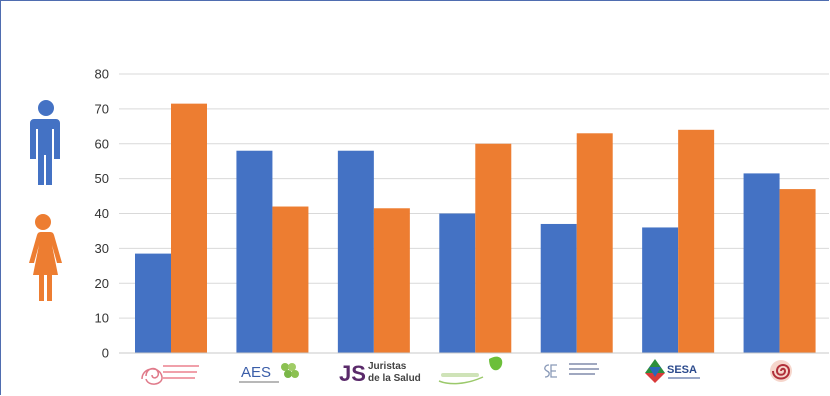 The height and width of the screenshot is (396, 830). What do you see at coordinates (394, 378) in the screenshot?
I see `juristas-logo-line2: de la Salud` at bounding box center [394, 378].